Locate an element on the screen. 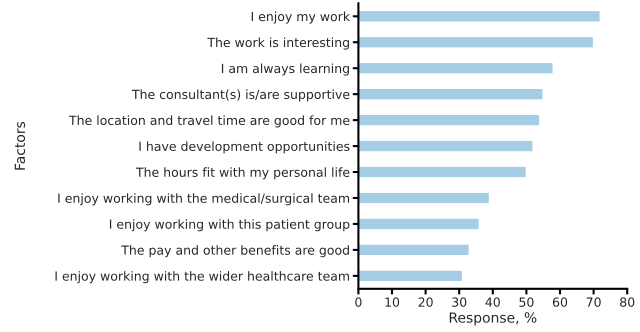 The height and width of the screenshot is (332, 640). x-tick-label: 70 is located at coordinates (593, 302).